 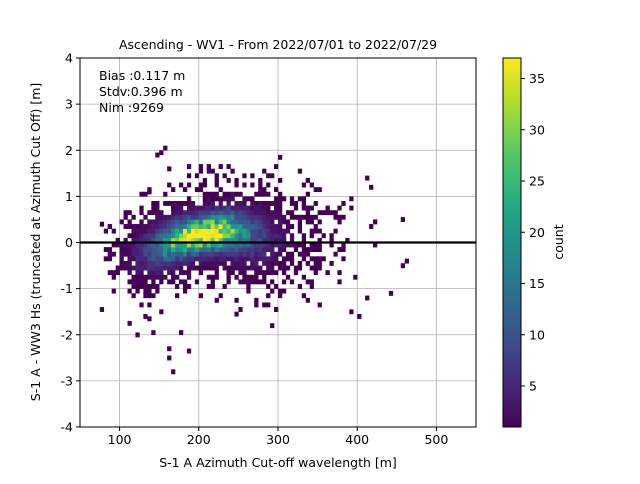 I want to click on x-tick-label: 400, so click(x=357, y=439).